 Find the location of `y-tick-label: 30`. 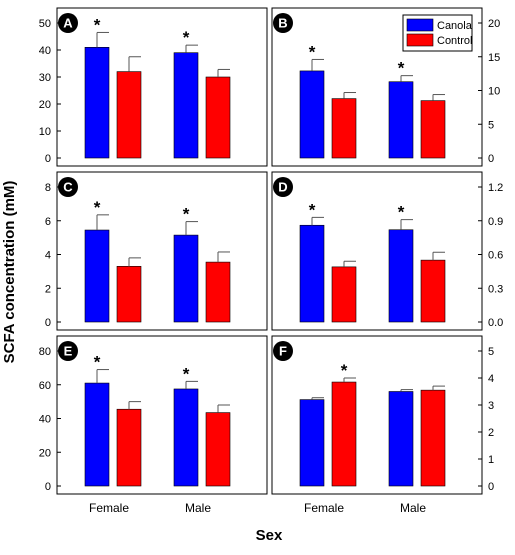

y-tick-label: 30 is located at coordinates (45, 78).